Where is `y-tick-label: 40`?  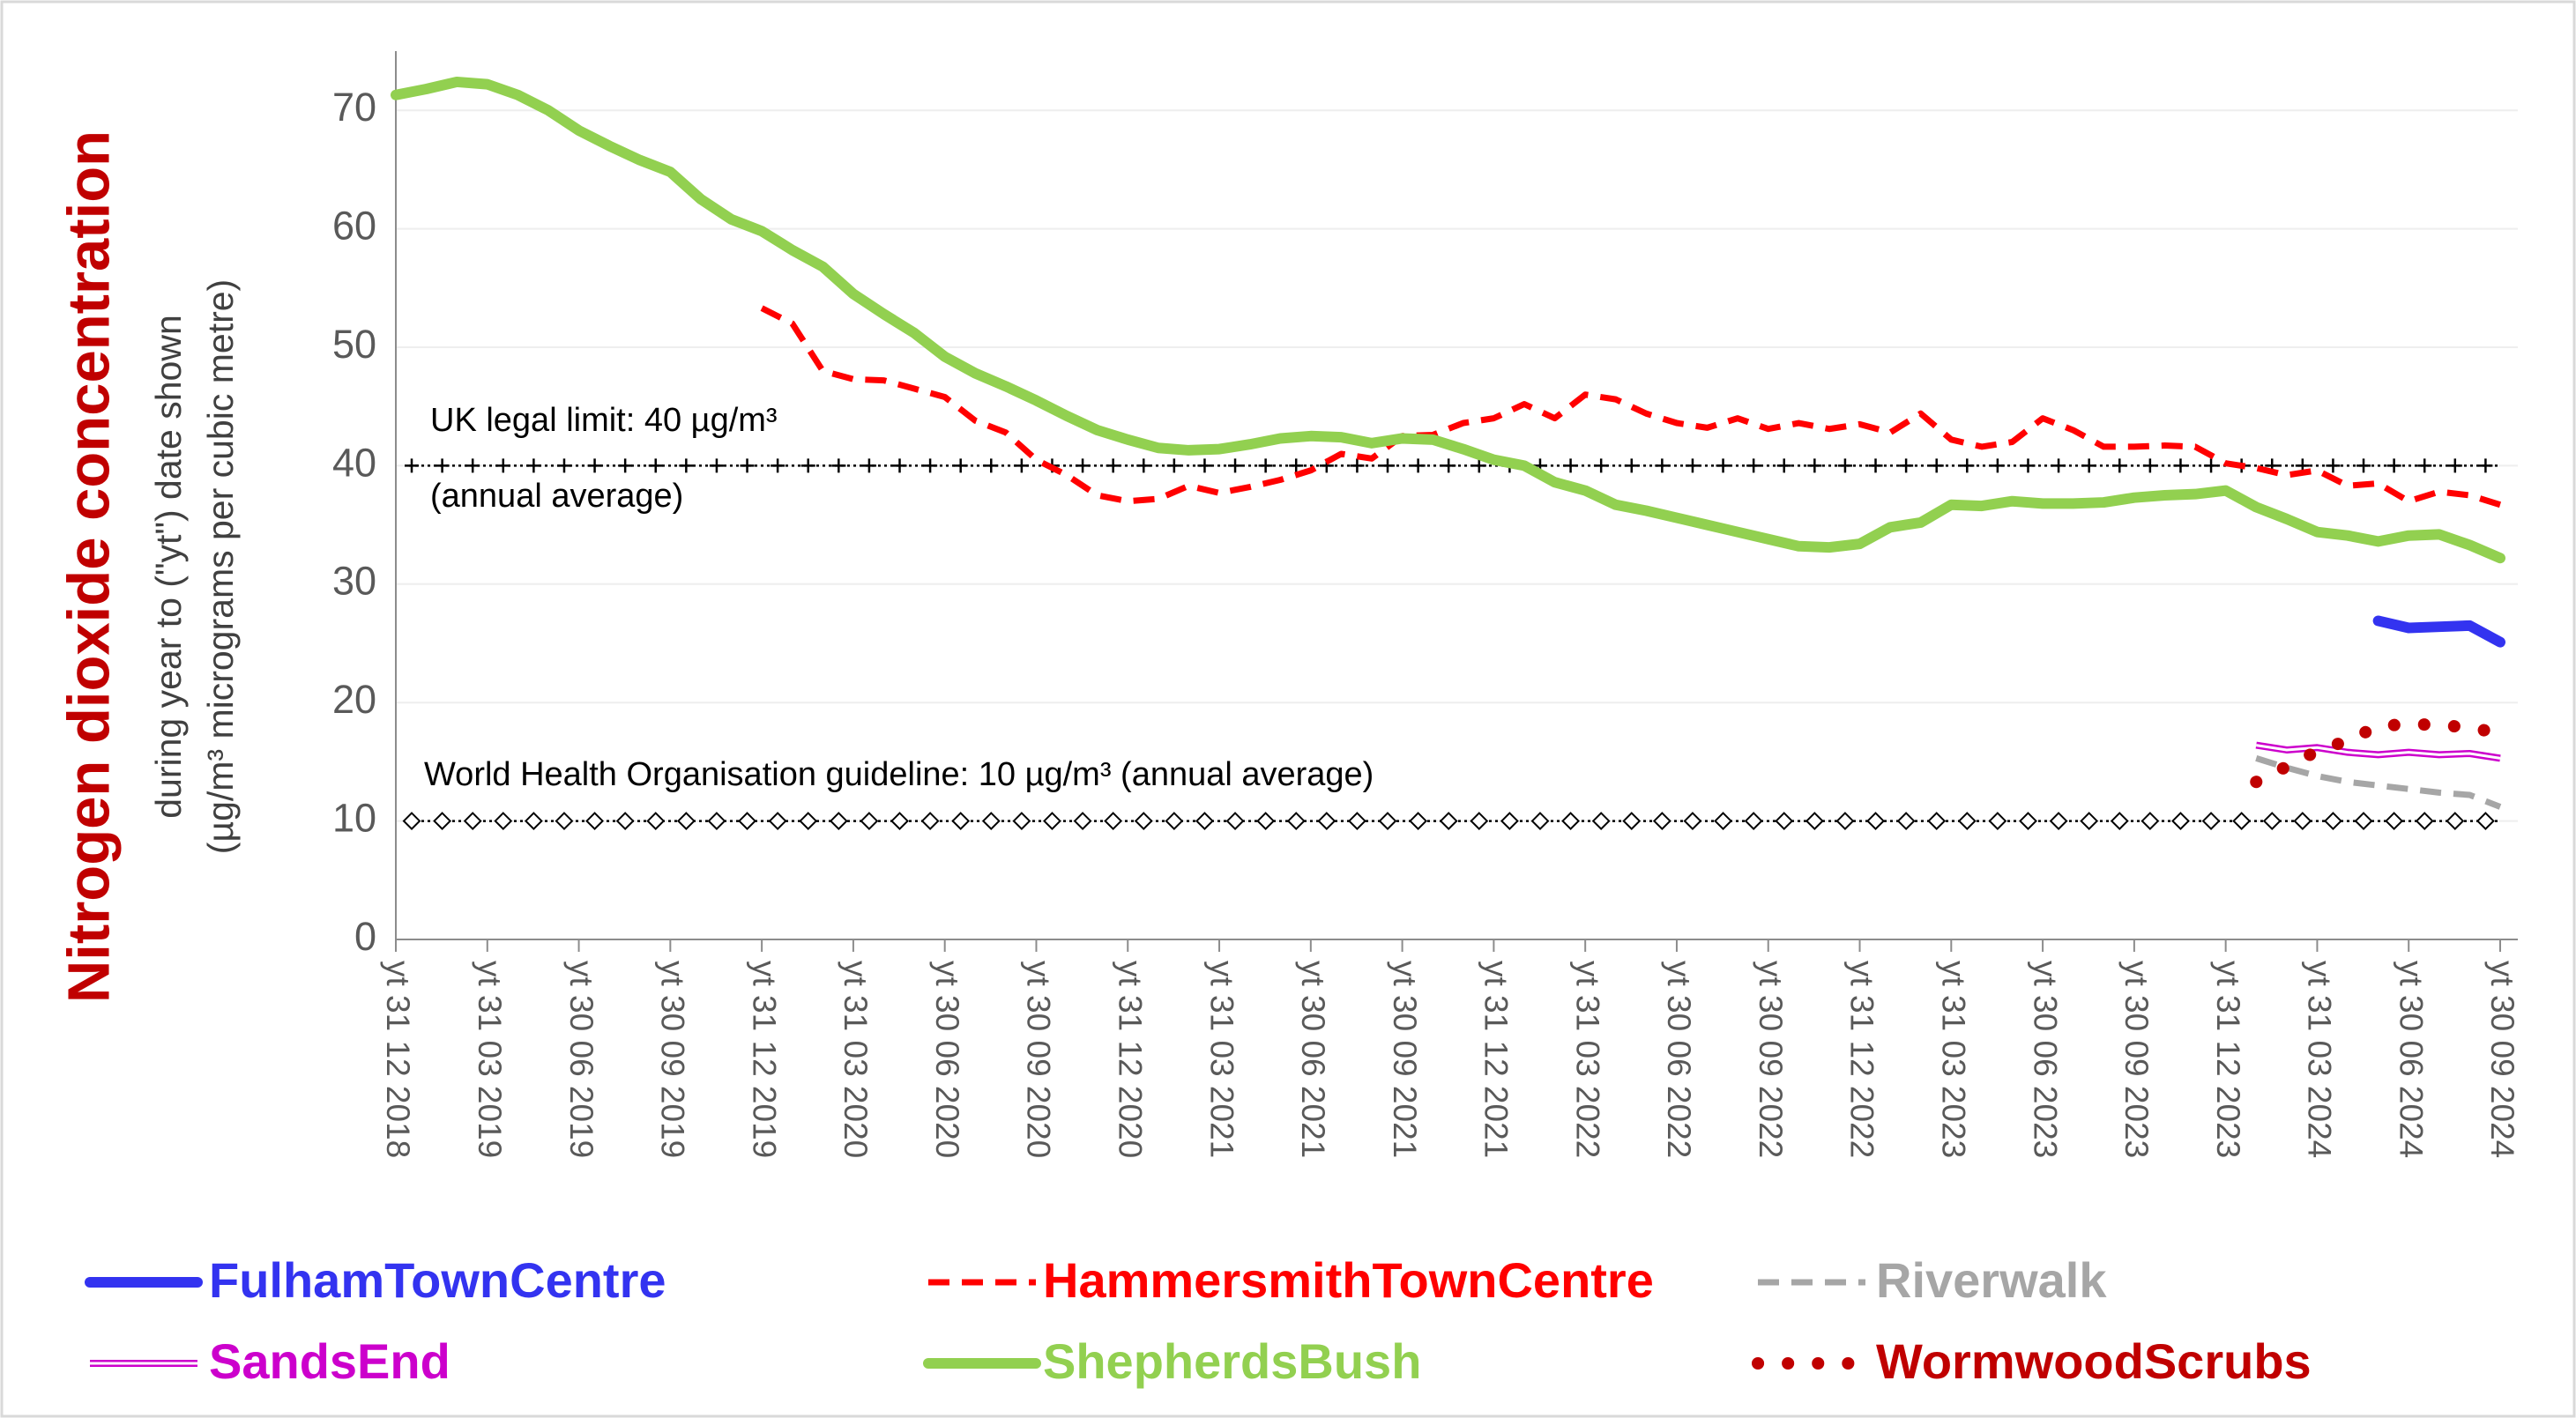
y-tick-label: 40 is located at coordinates (354, 462).